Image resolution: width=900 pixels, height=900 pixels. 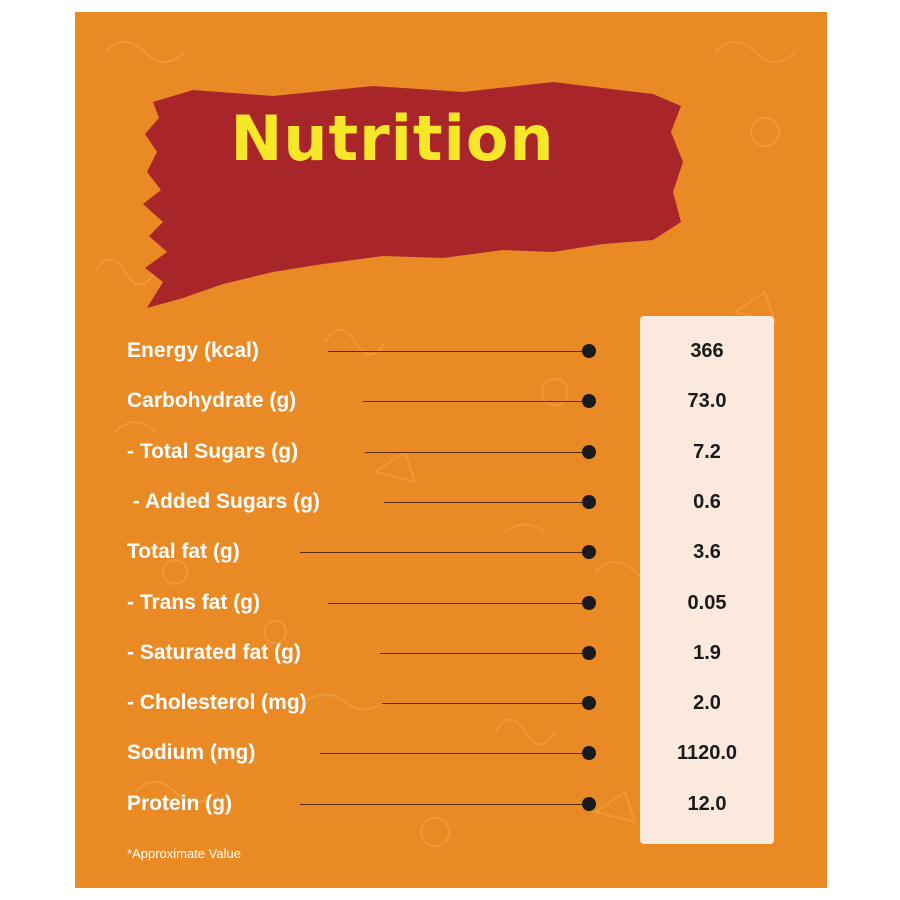 What do you see at coordinates (194, 602) in the screenshot?
I see `nutrient-label: - Trans fat (g)` at bounding box center [194, 602].